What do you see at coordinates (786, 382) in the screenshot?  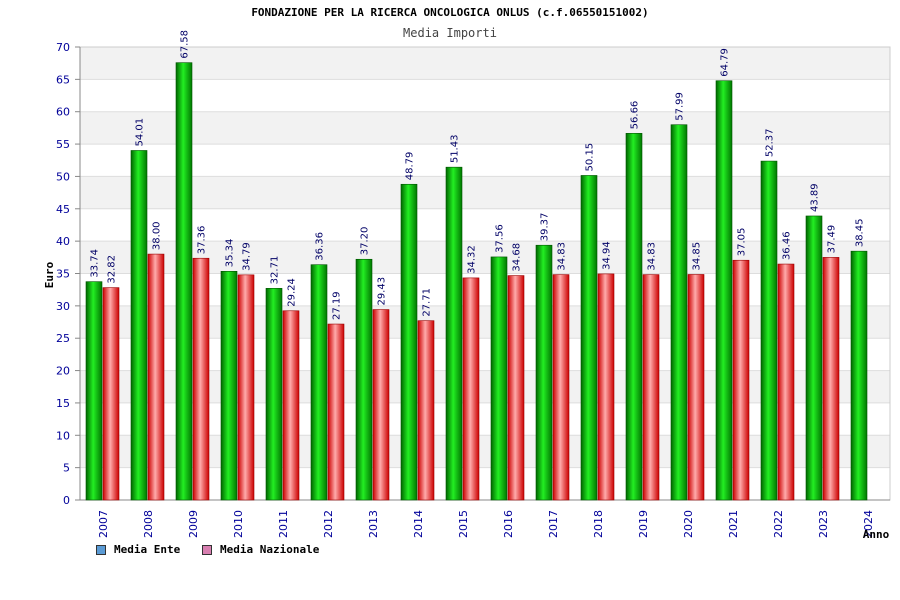 I see `bar-media-nazionale-2022` at bounding box center [786, 382].